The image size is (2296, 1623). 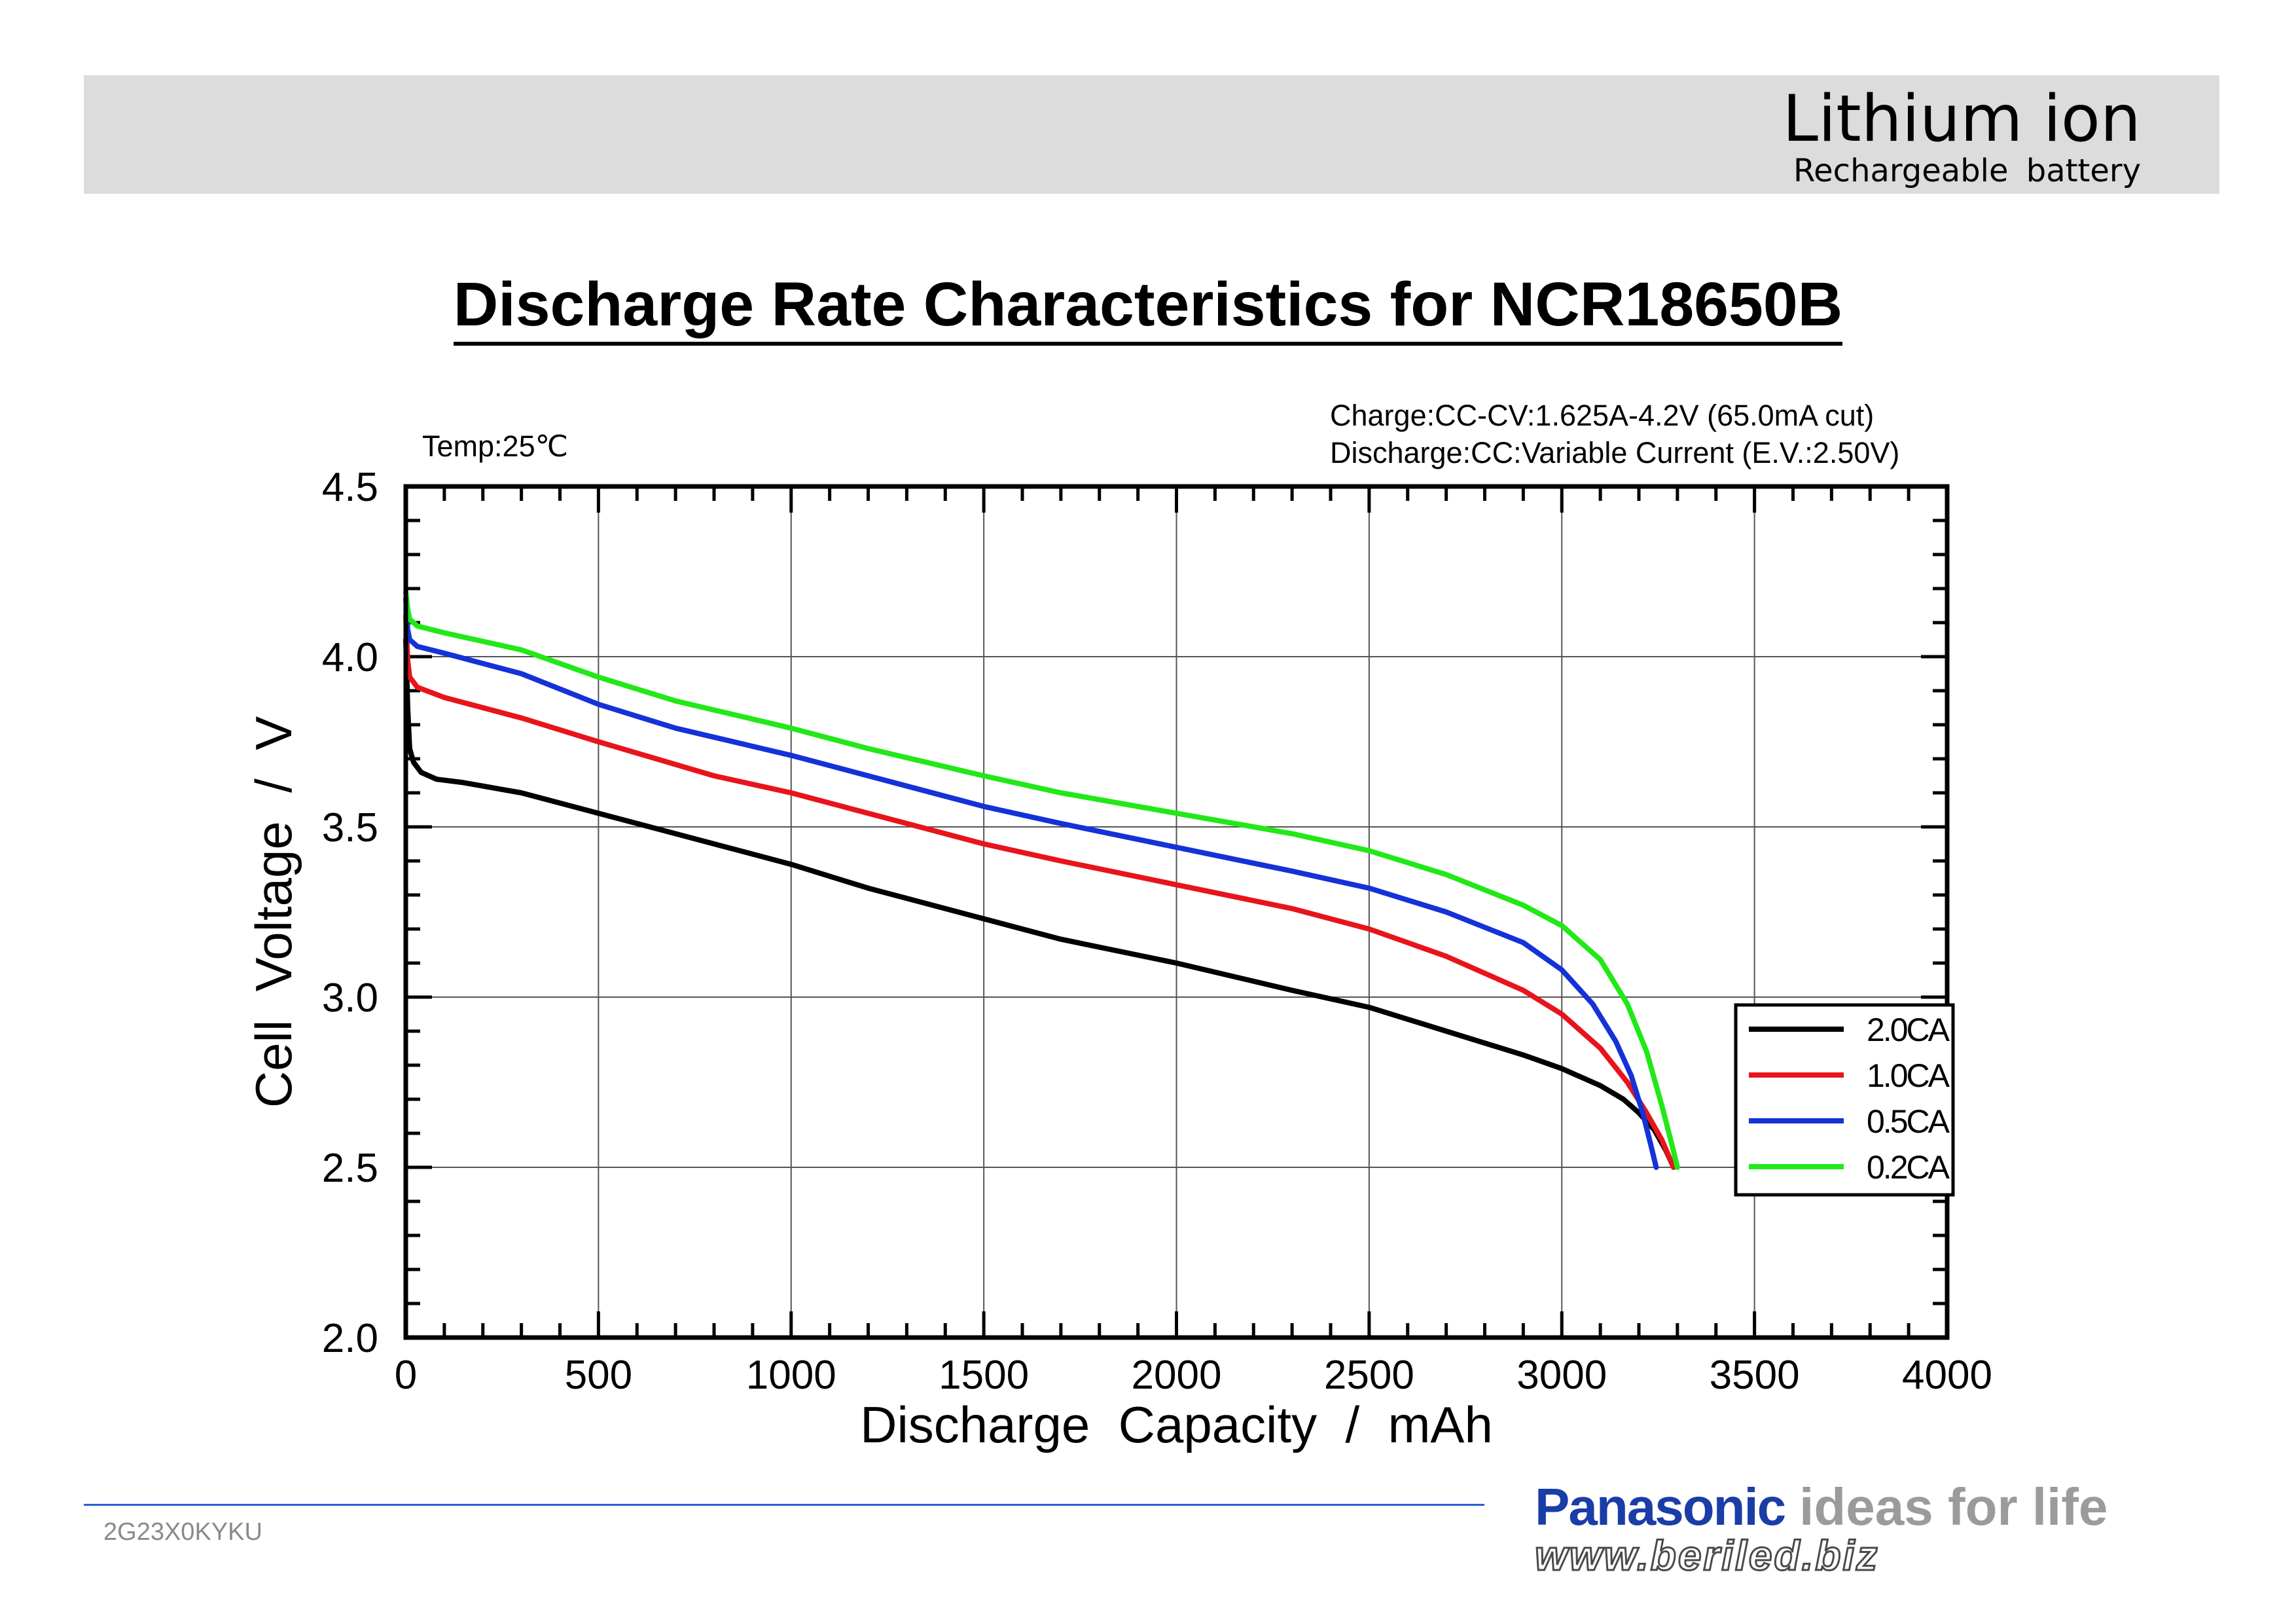 I want to click on y-tick-label: 3.0, so click(x=350, y=998).